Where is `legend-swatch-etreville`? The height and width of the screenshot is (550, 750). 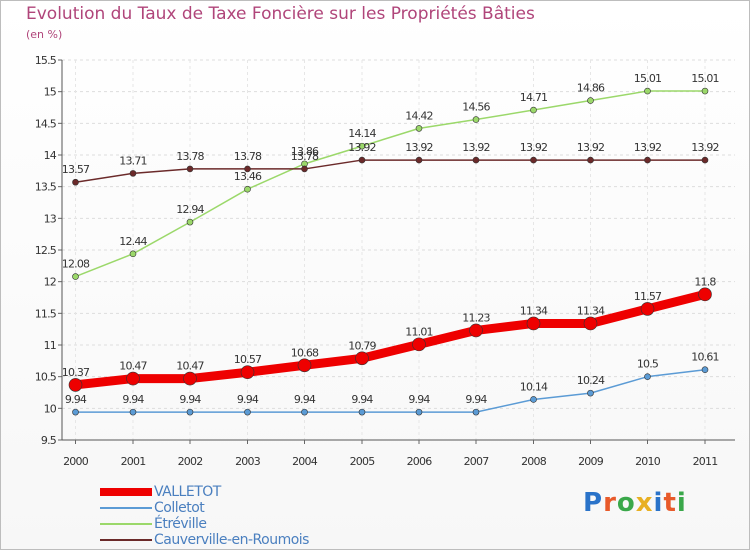
legend-swatch-etreville is located at coordinates (126, 524).